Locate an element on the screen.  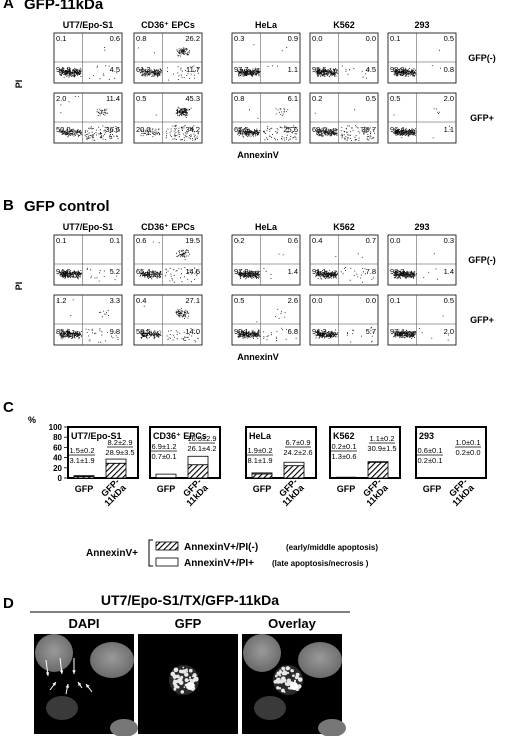
legend-swatch-hatched is located at coordinates (167, 546).